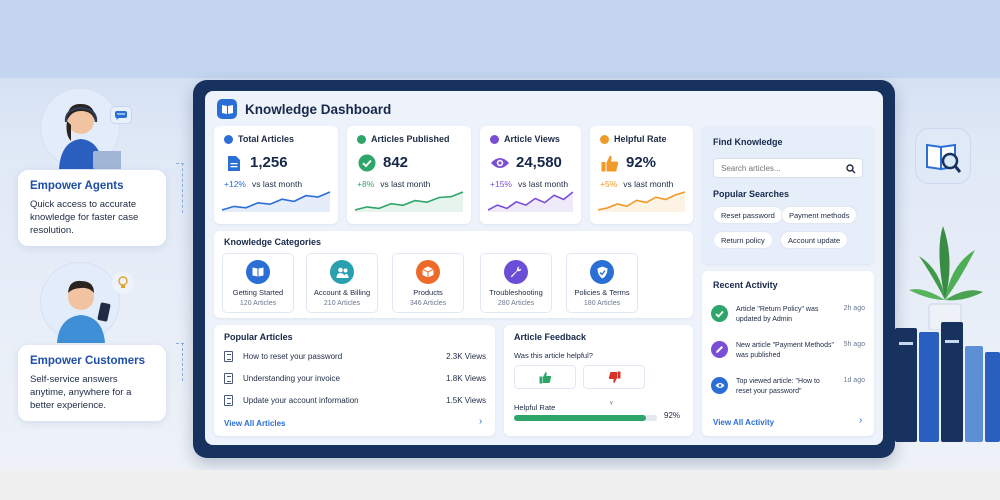  I want to click on persona-title: Empower Agents, so click(77, 186).